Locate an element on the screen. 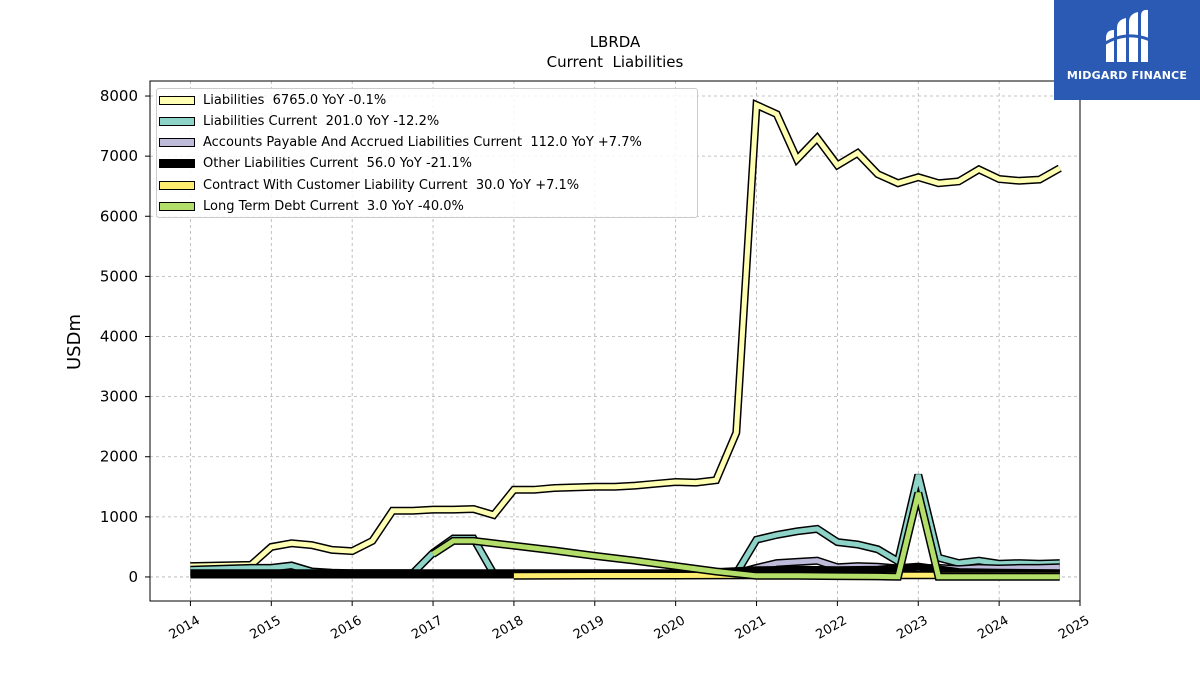 Image resolution: width=1200 pixels, height=675 pixels. legend-label: Liabilities Current 201.0 YoY -12.2% is located at coordinates (321, 121).